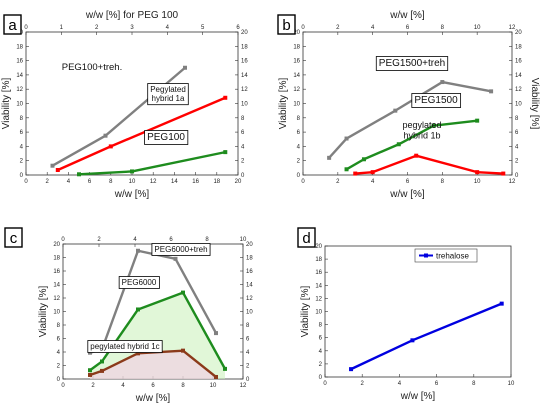  I want to click on series-annotation: PEG1500+treh, so click(412, 63).